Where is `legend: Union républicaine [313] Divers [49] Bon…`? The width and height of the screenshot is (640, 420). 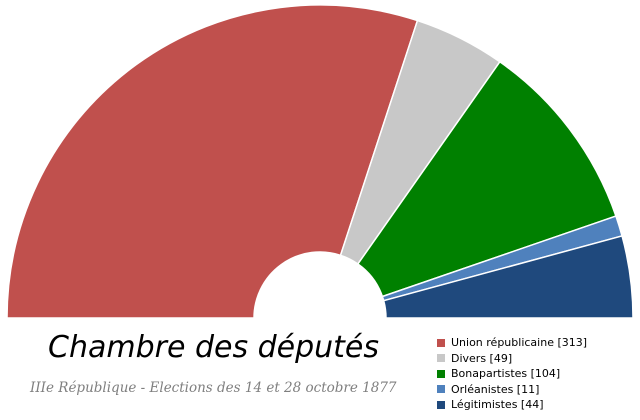 legend: Union républicaine [313] Divers [49] Bon… is located at coordinates (512, 374).